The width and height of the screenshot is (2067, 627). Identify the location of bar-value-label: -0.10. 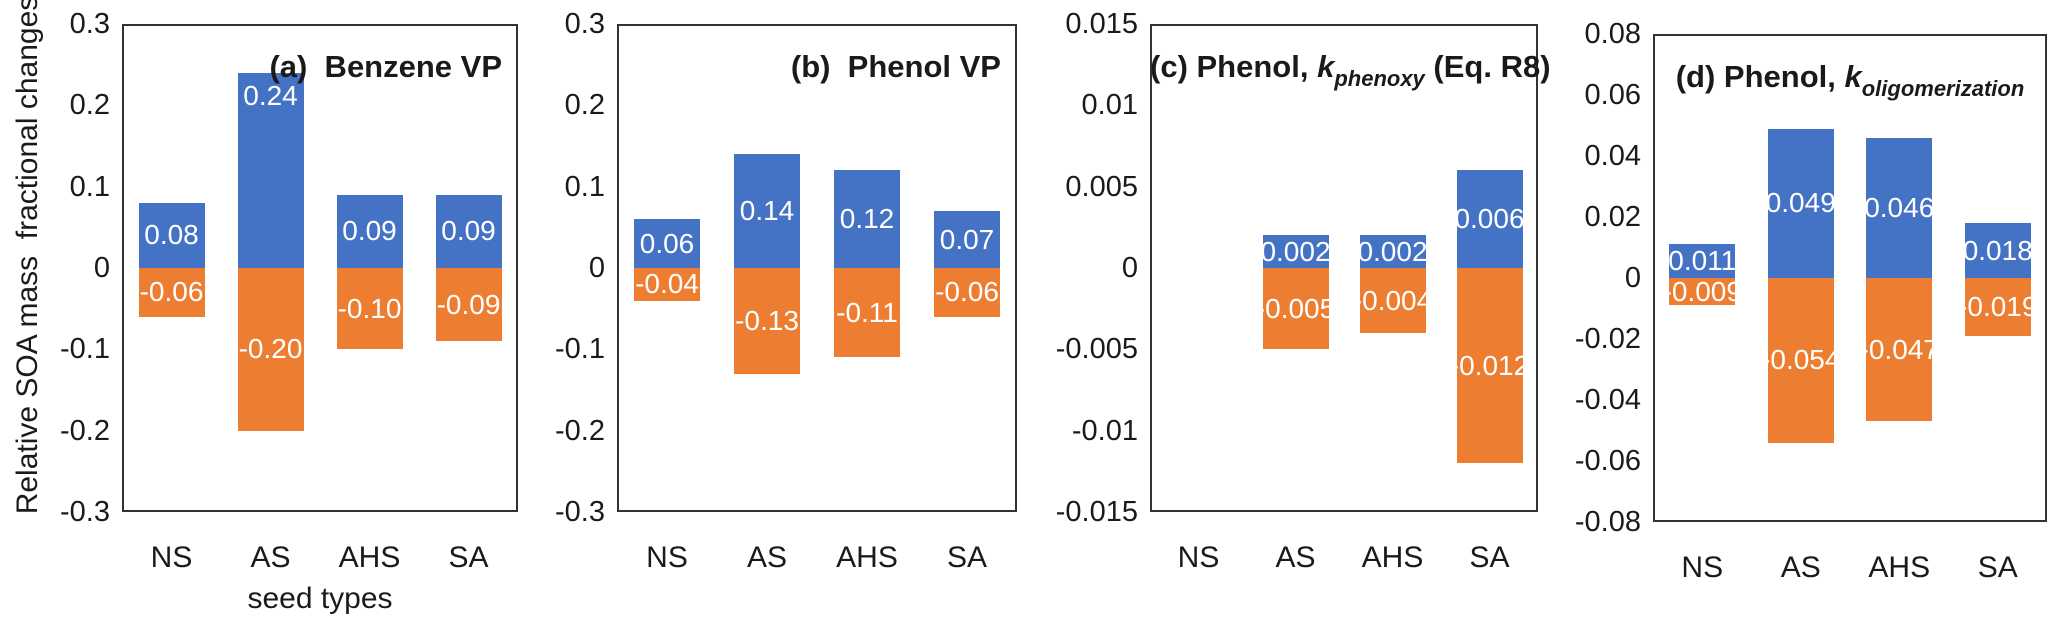
(369, 308).